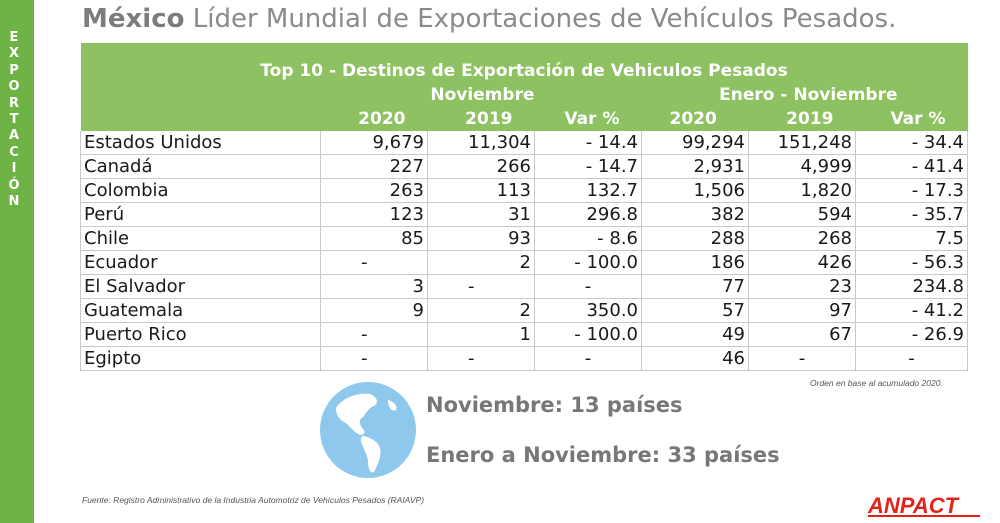  What do you see at coordinates (913, 505) in the screenshot?
I see `logo-text: ANPACT` at bounding box center [913, 505].